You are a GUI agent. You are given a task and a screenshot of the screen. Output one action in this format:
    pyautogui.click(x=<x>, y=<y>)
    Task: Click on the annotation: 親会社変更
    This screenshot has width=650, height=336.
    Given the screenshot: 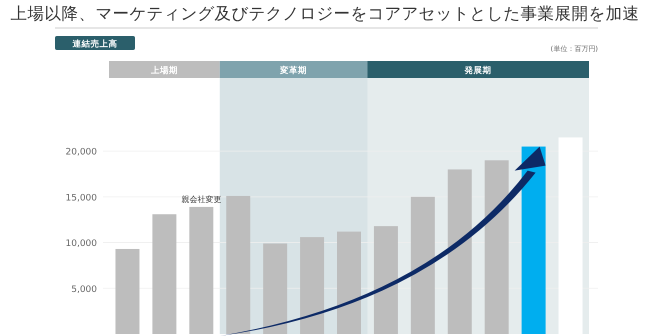 What is the action you would take?
    pyautogui.click(x=201, y=199)
    